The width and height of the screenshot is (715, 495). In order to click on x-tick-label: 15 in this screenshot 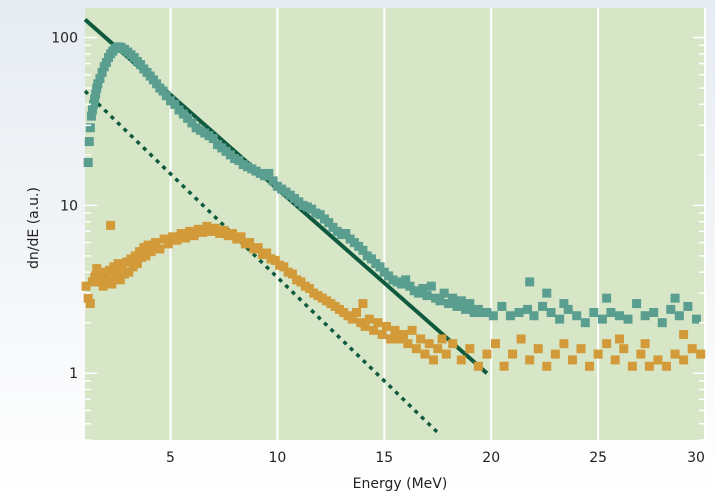, I will do `click(384, 458)`.